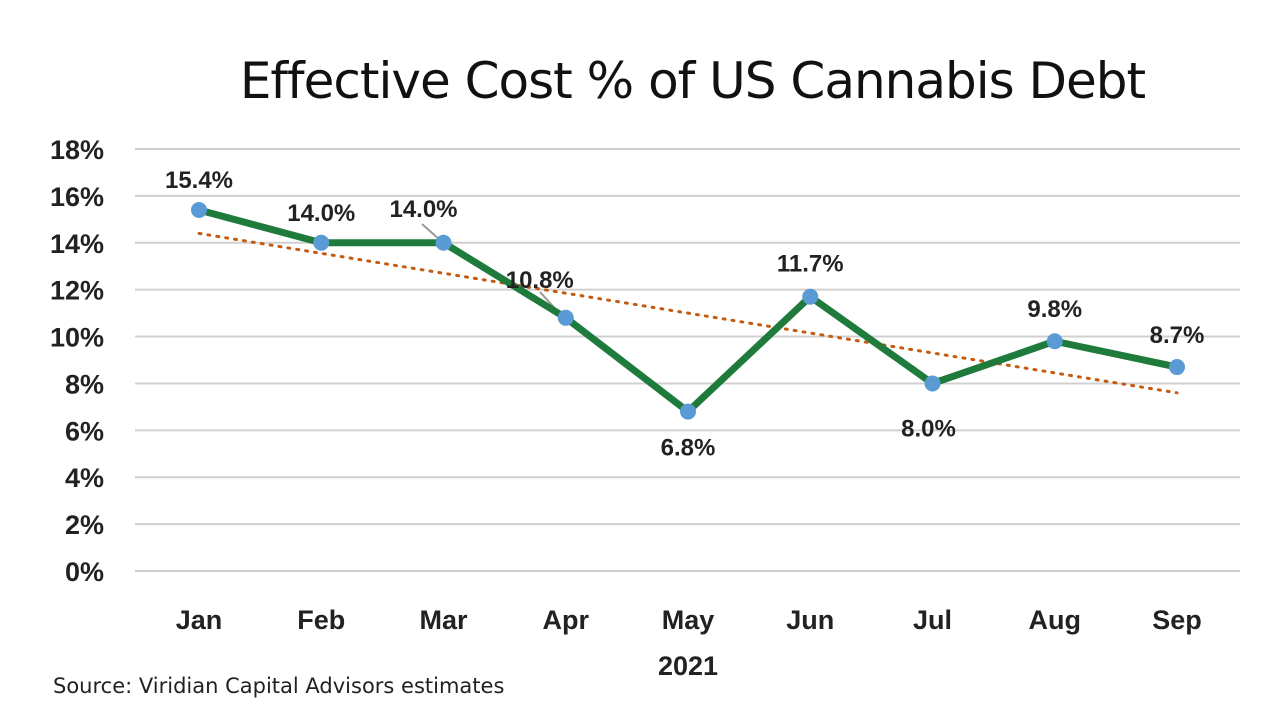 This screenshot has width=1280, height=720. I want to click on x-tick-label: Mar, so click(443, 620).